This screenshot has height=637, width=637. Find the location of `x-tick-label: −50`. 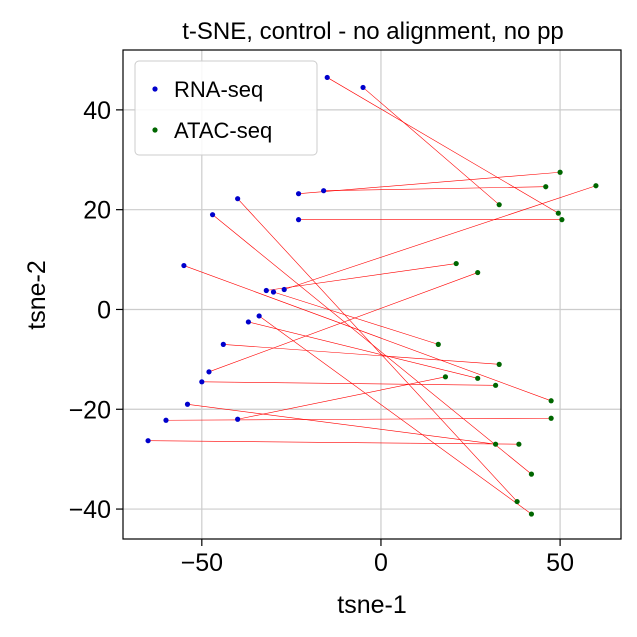

x-tick-label: −50 is located at coordinates (202, 563).